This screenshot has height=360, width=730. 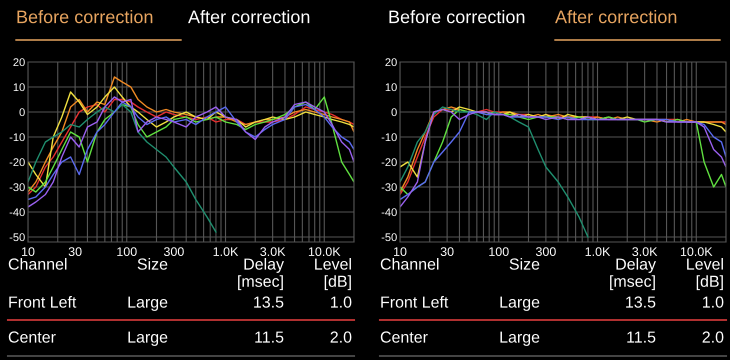 I want to click on chart-subtitle: Before correction, so click(x=456, y=17).